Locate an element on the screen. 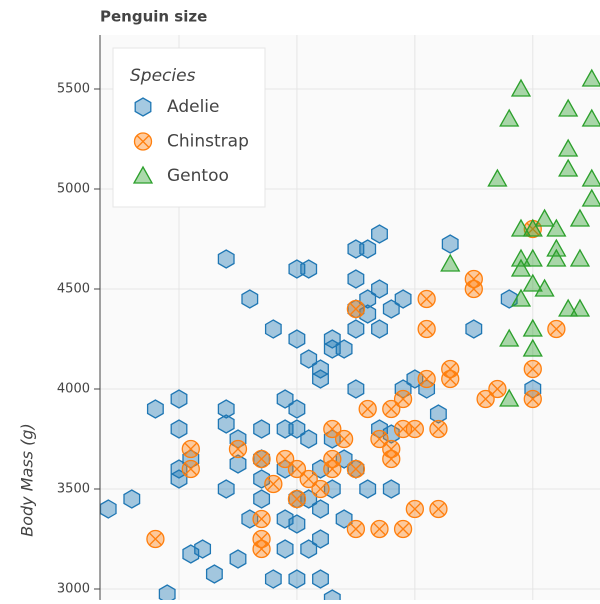 The image size is (600, 604). y-tick-label: 3000 is located at coordinates (73, 589).